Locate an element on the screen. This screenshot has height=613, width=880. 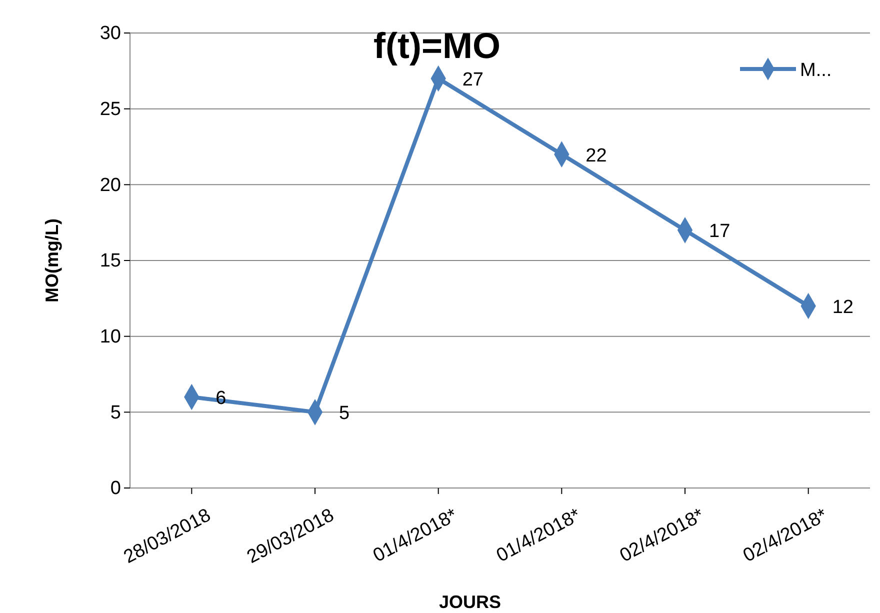
y-tick-label: 0 is located at coordinates (115, 489).